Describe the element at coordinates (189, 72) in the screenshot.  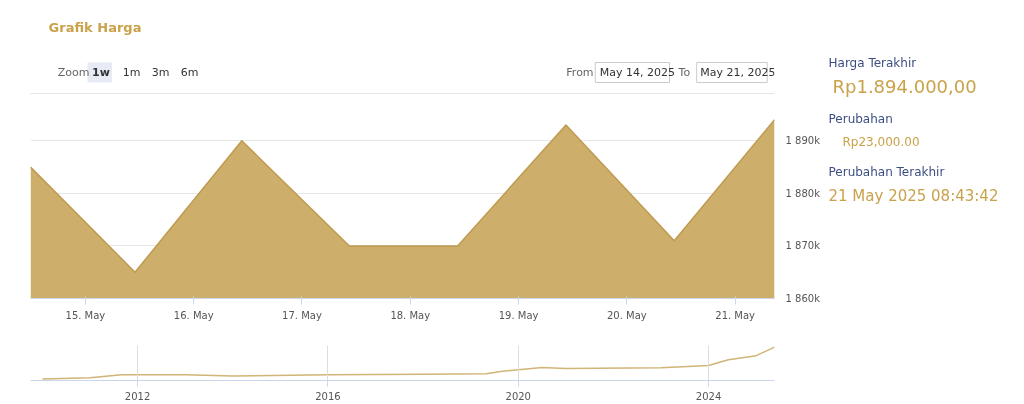
I see `text: 6m` at that location.